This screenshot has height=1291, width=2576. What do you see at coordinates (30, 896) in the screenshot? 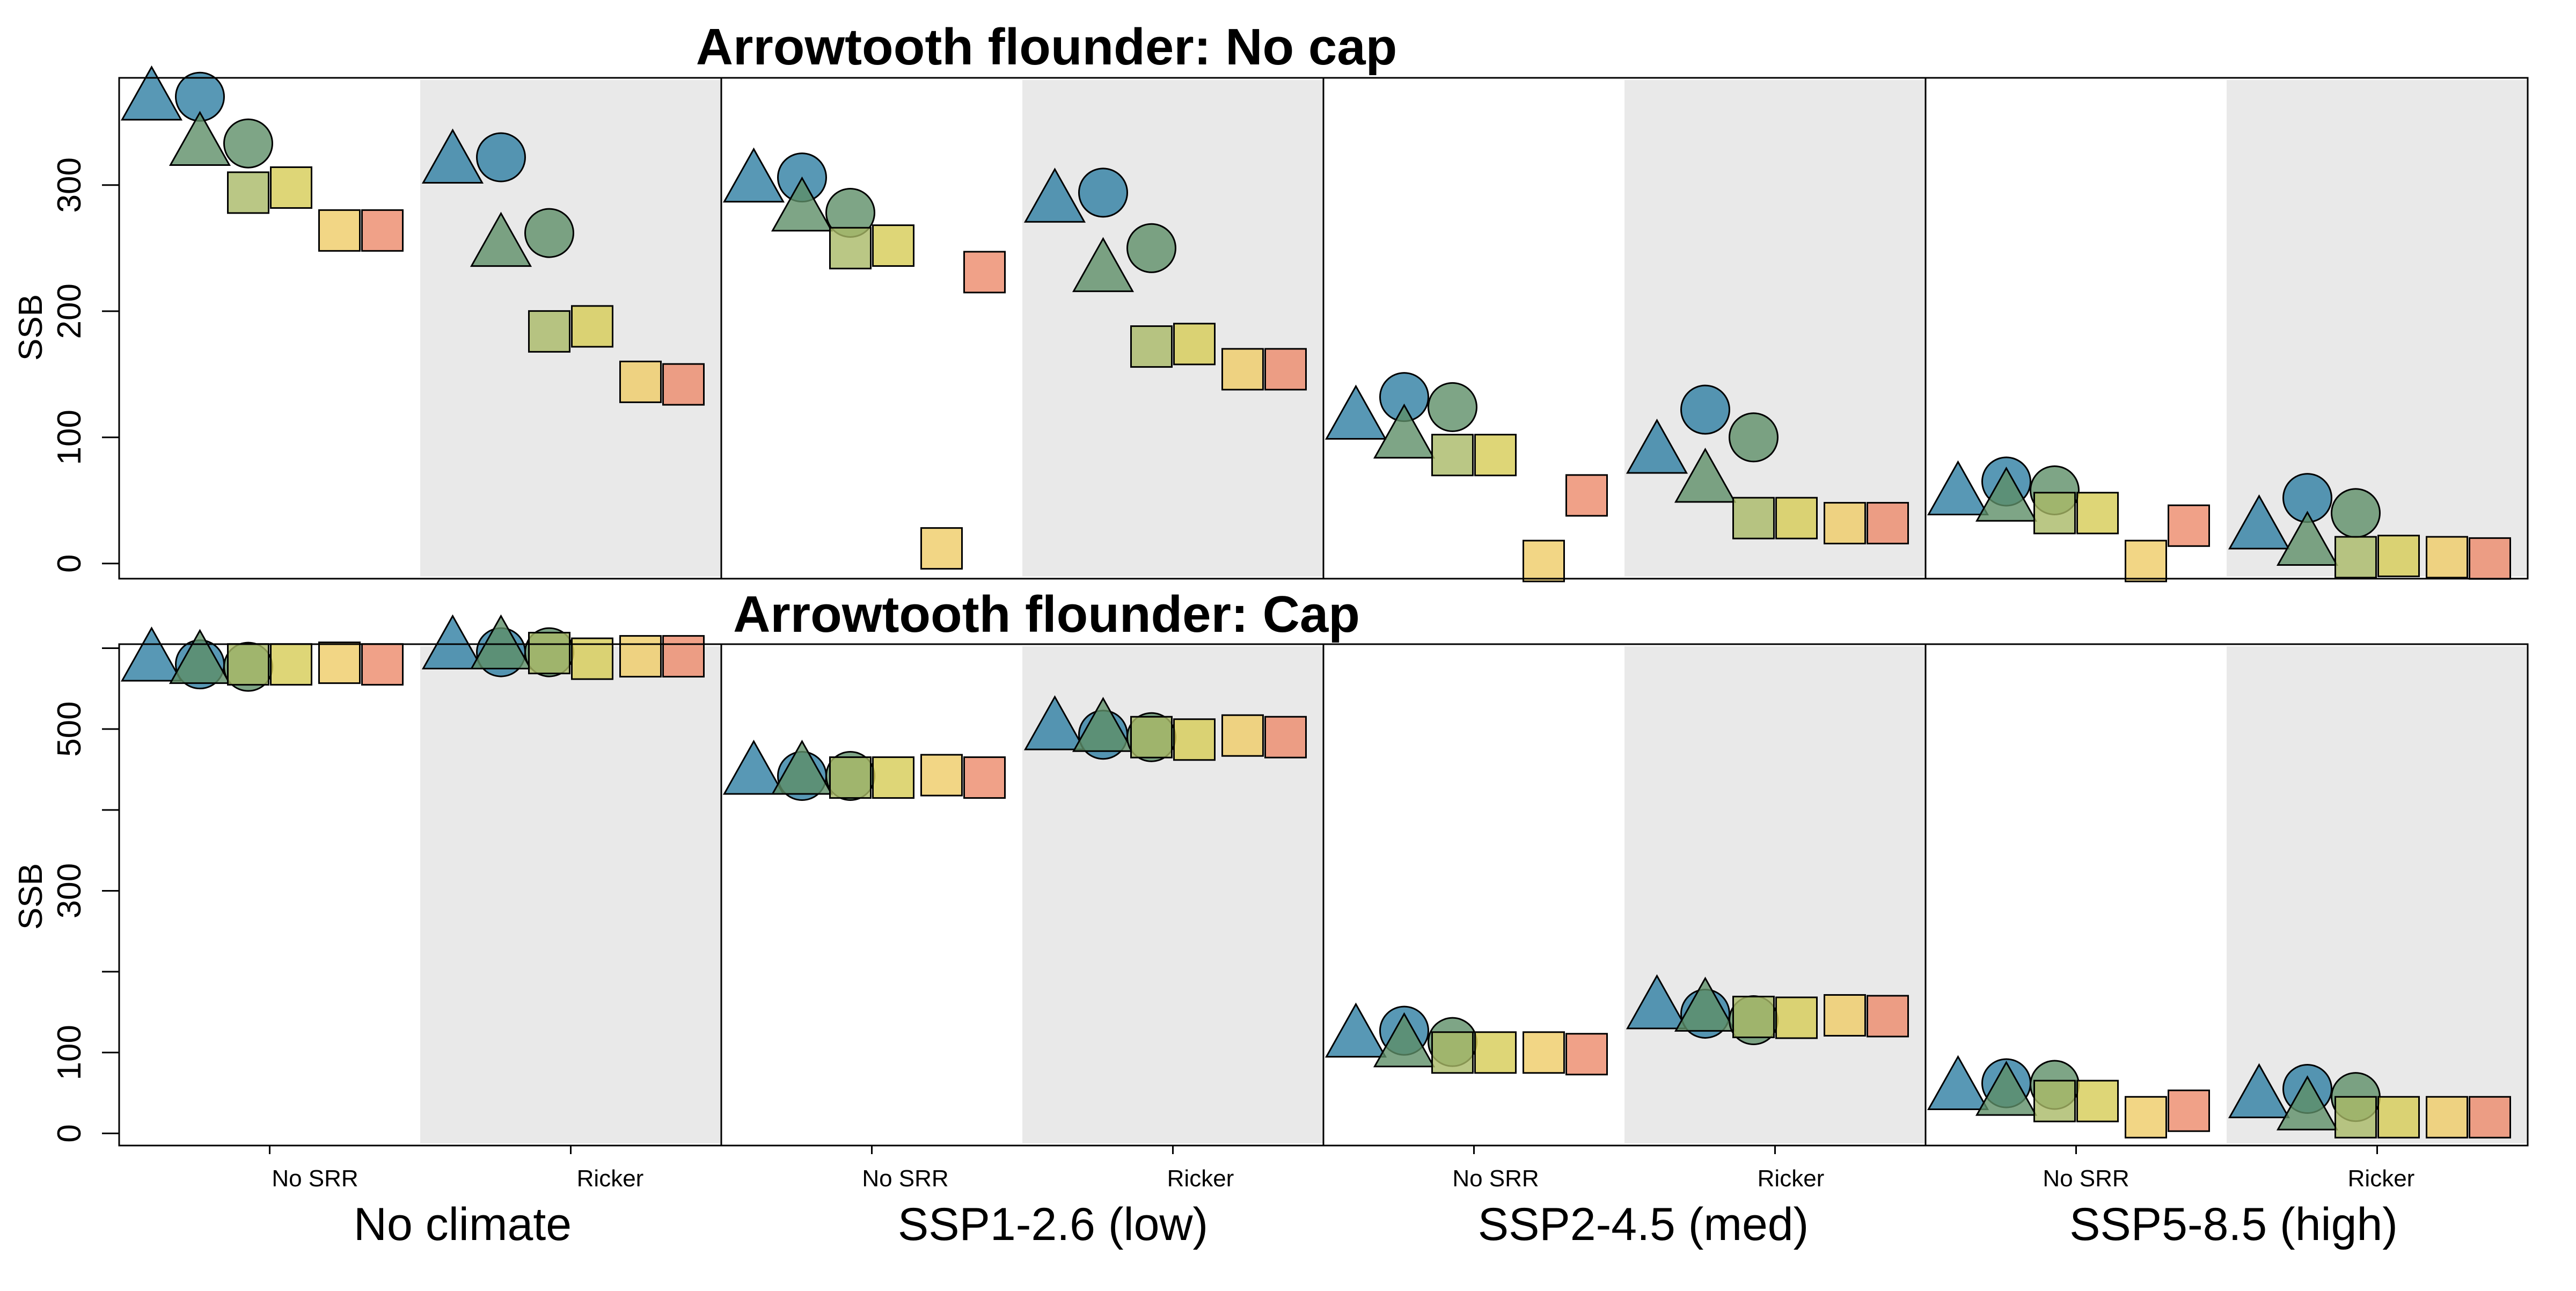
I see `y-axis-label: SSB` at bounding box center [30, 896].